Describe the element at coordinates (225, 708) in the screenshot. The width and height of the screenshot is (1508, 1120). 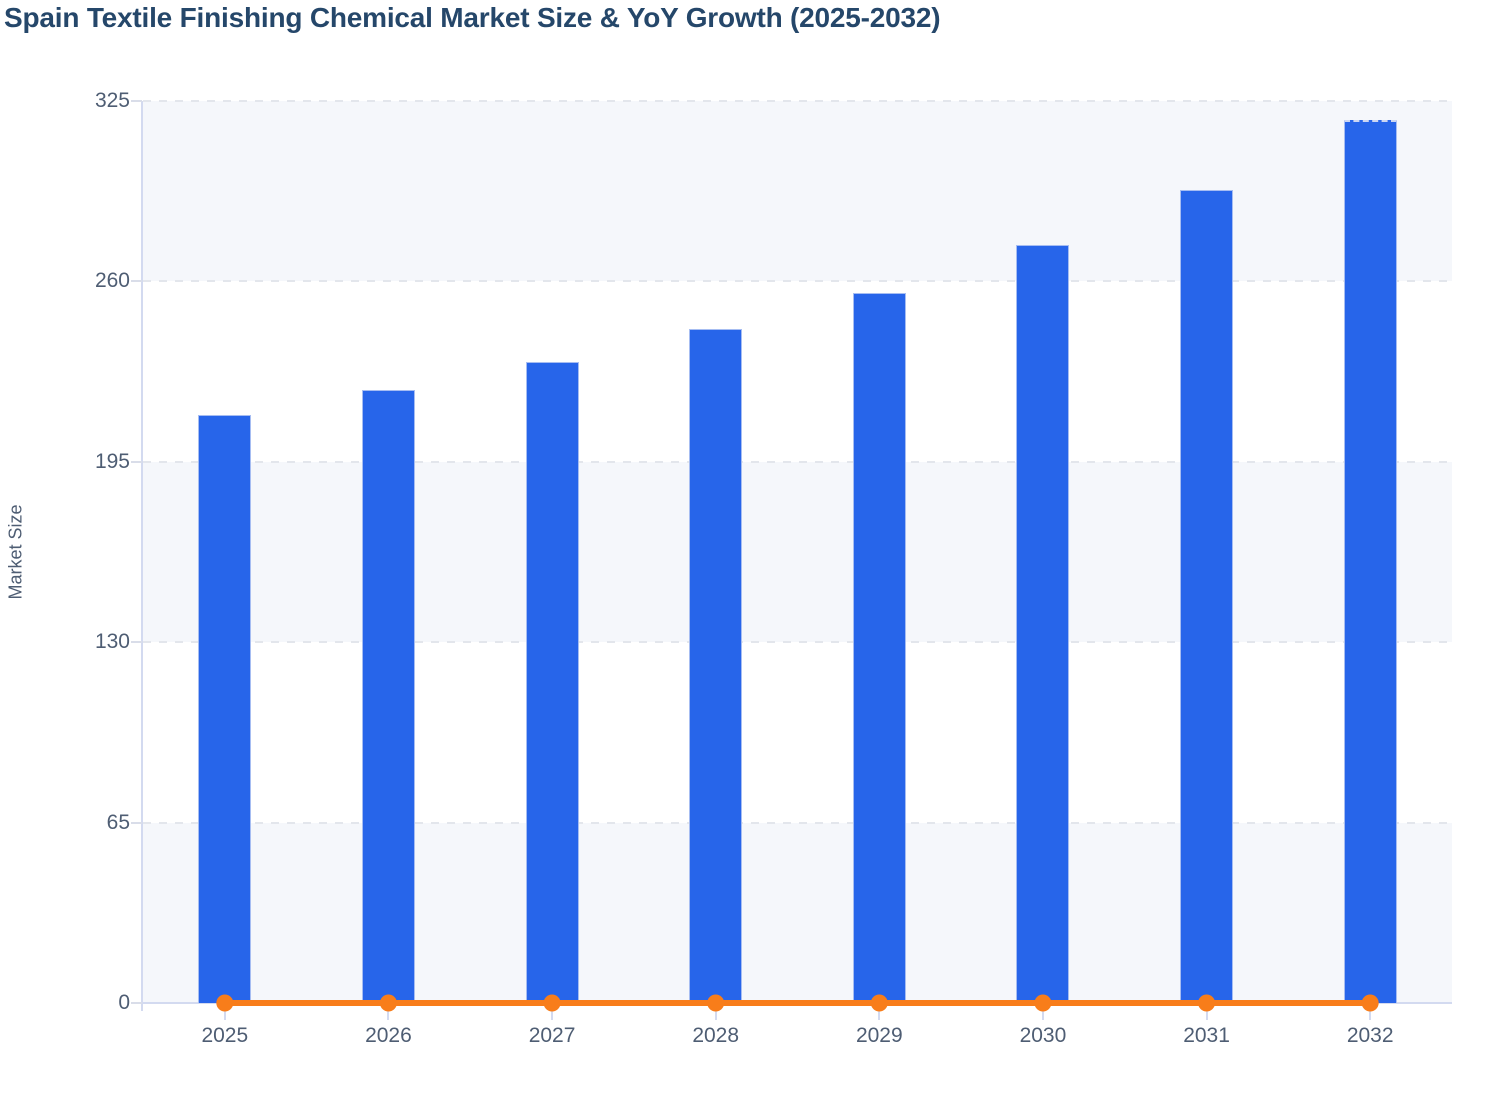
I see `bar-2025` at that location.